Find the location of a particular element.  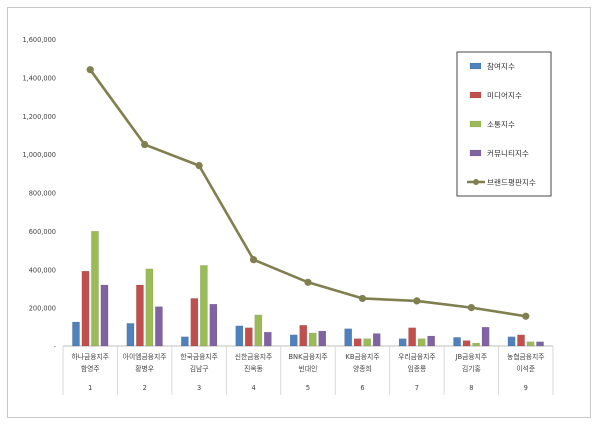

y-tick-label: 200,000 is located at coordinates (42, 309).